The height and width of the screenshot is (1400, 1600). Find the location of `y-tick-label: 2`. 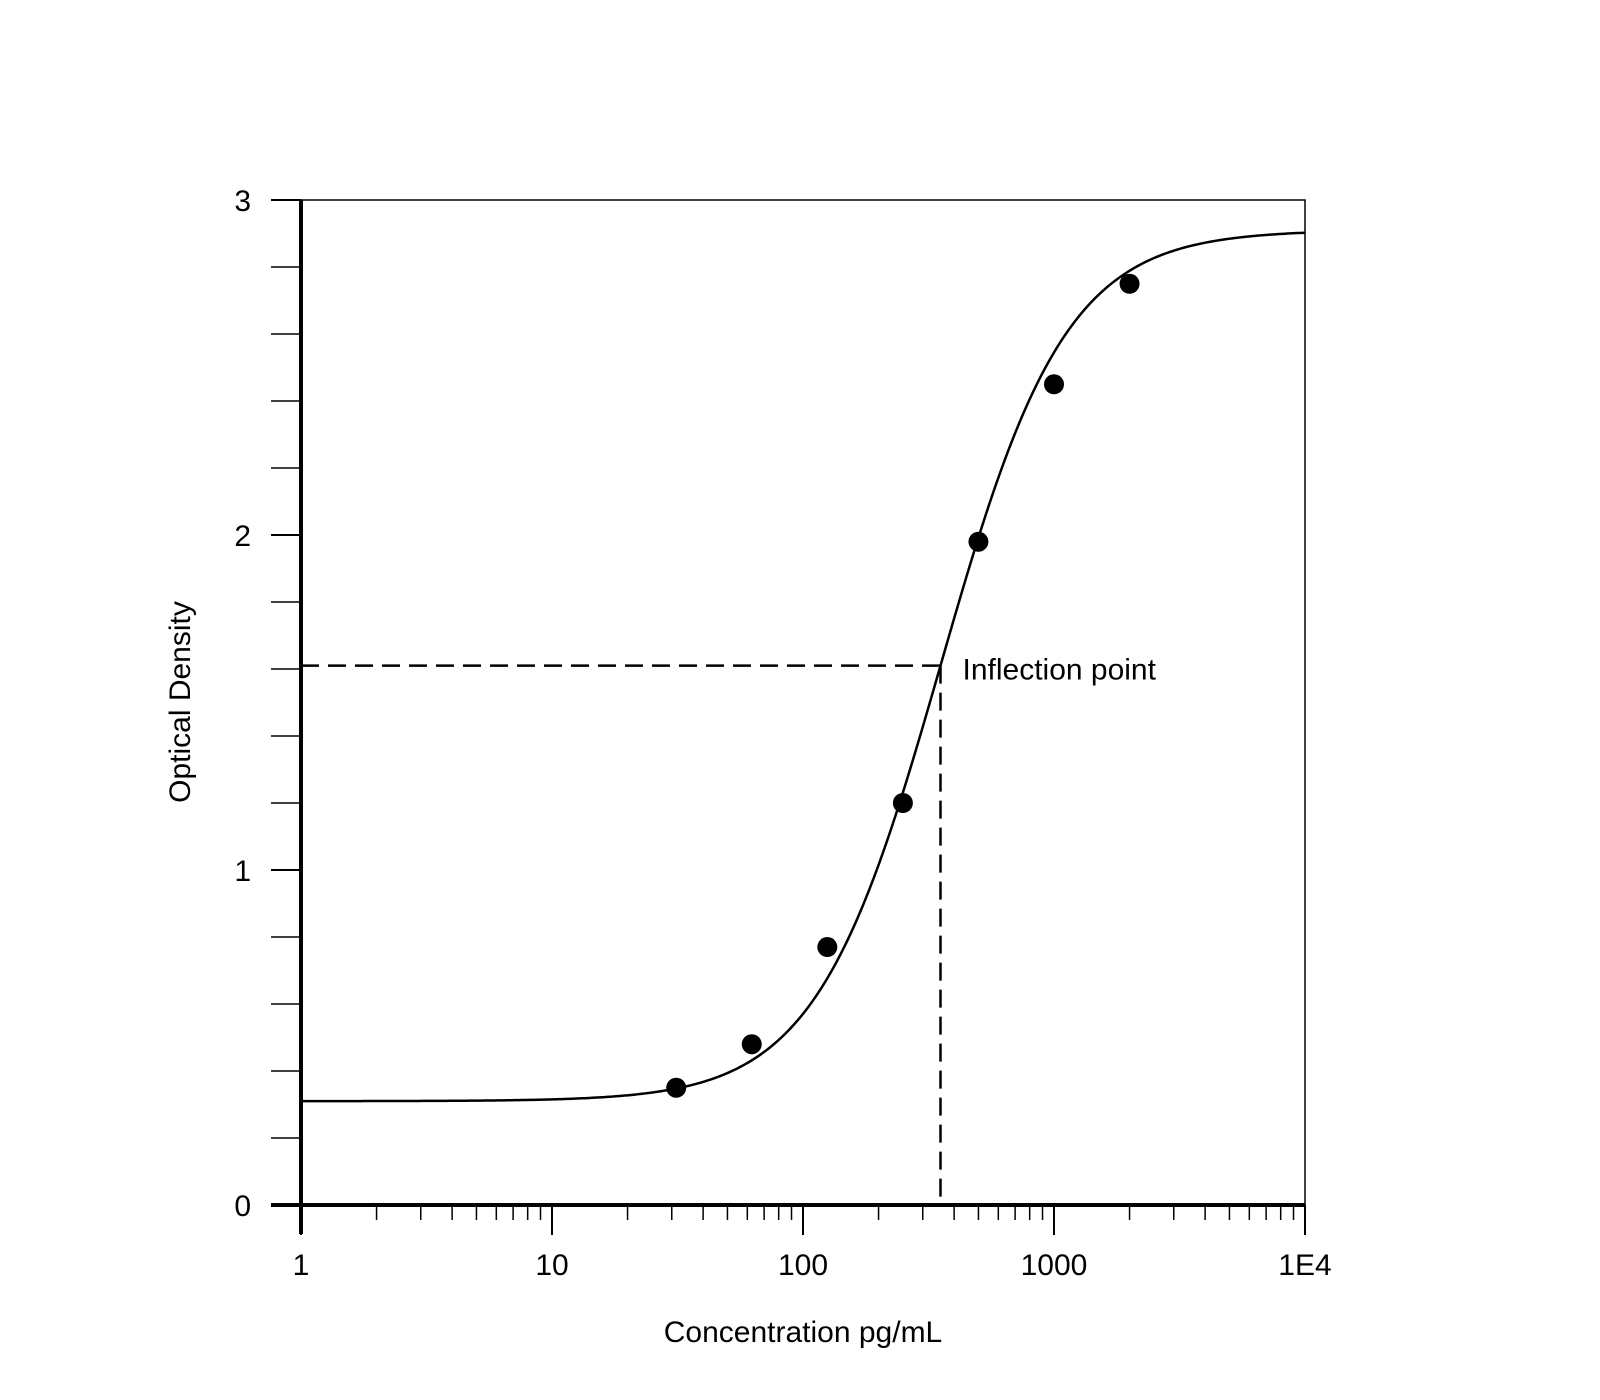

y-tick-label: 2 is located at coordinates (242, 536).